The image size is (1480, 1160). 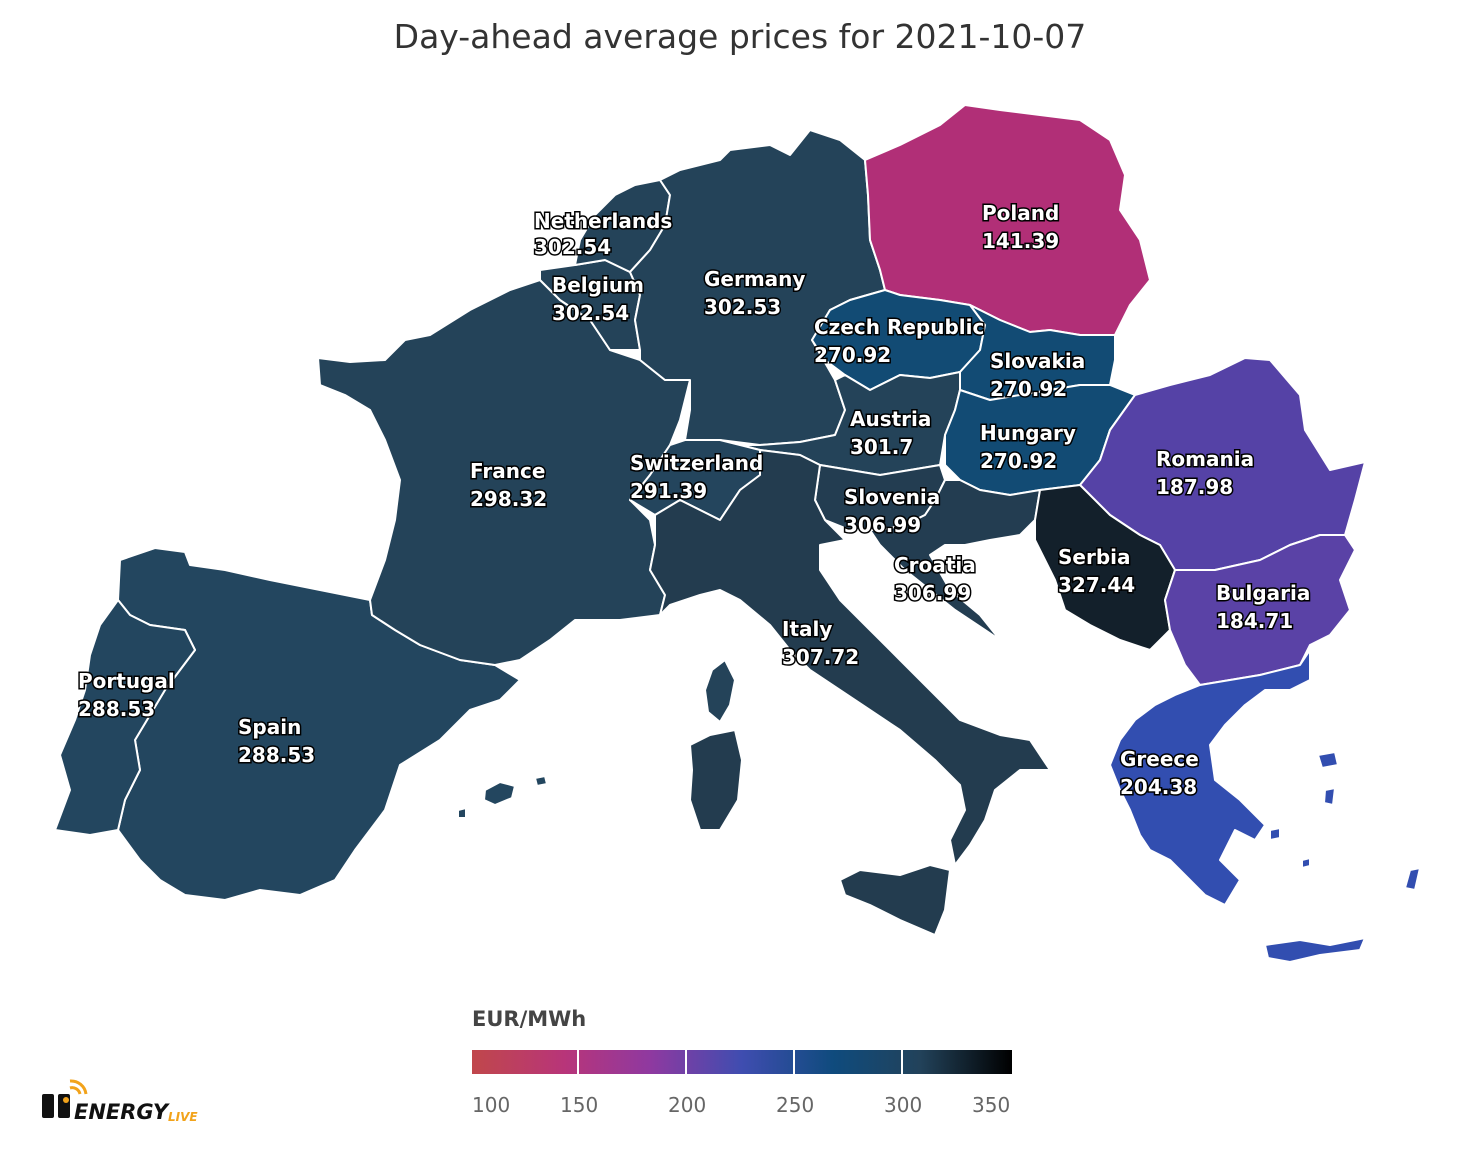 I want to click on color-legend: EUR/MWh 100 150 200 250 300 350, so click(x=742, y=1062).